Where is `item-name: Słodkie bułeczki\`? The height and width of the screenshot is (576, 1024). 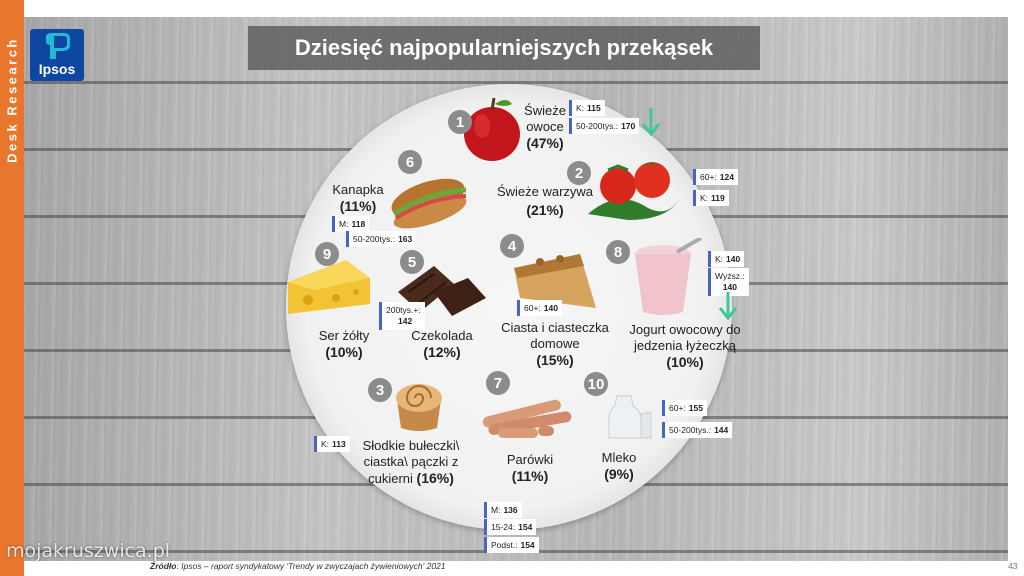 item-name: Słodkie bułeczki\ is located at coordinates (411, 445).